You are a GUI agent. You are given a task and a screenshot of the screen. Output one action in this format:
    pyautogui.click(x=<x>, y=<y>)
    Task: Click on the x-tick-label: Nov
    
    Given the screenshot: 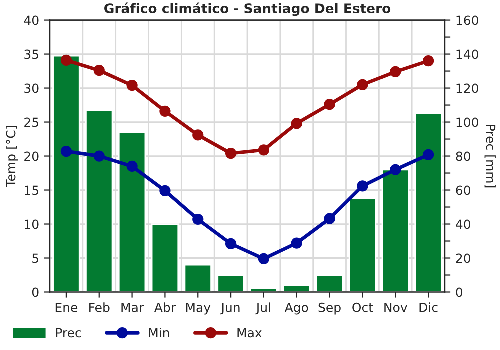 What is the action you would take?
    pyautogui.click(x=396, y=307)
    